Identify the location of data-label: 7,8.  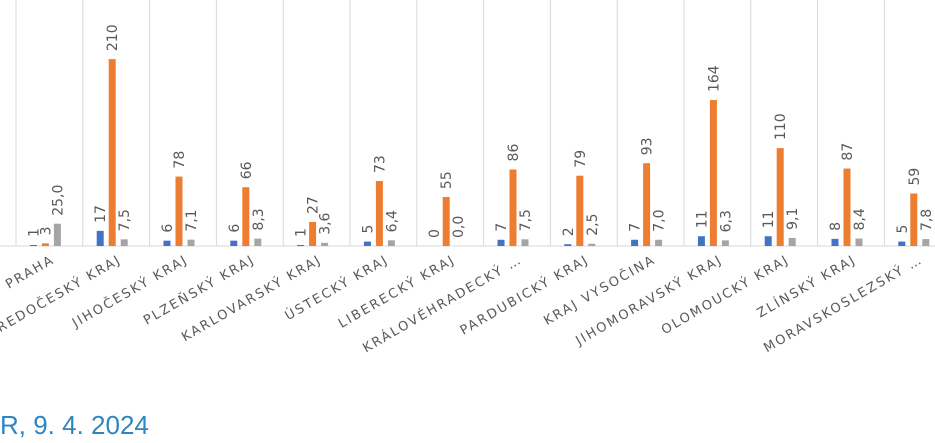
(927, 220).